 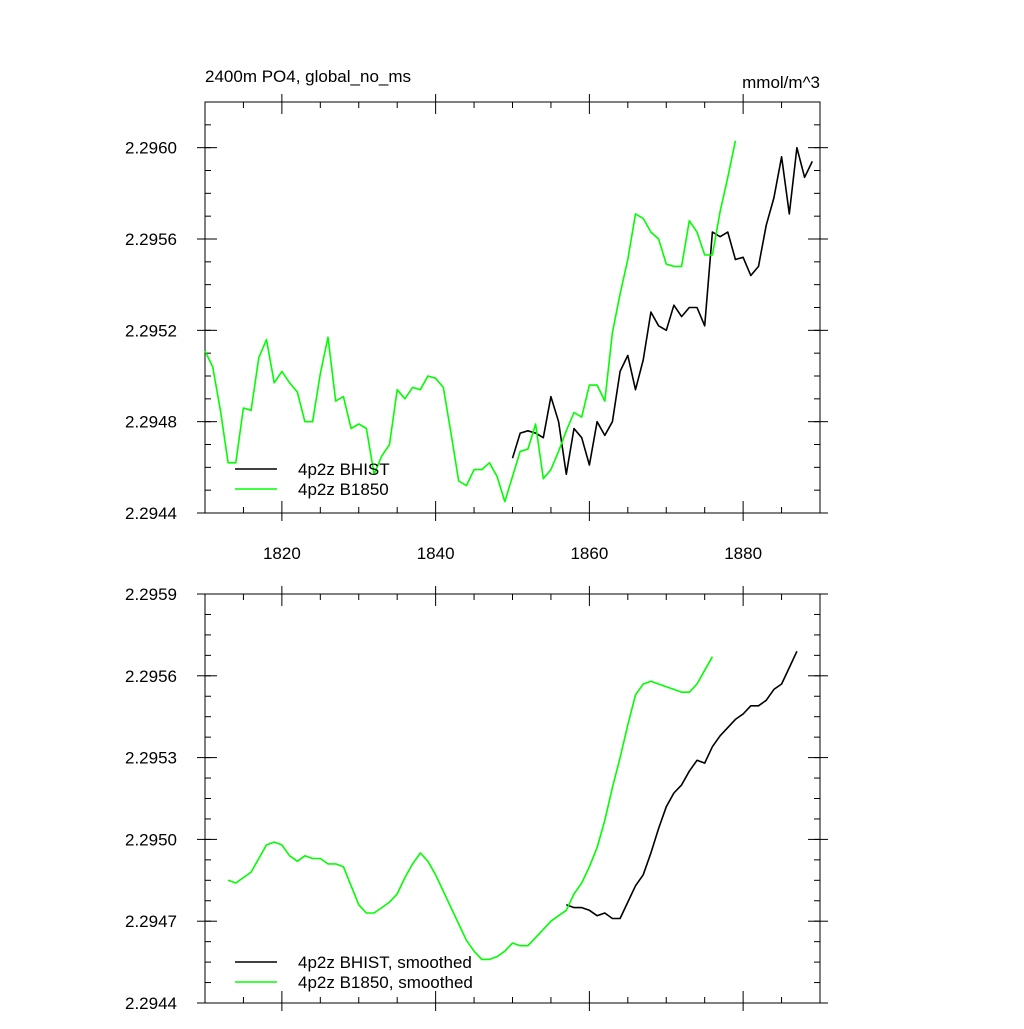 What do you see at coordinates (151, 148) in the screenshot?
I see `y-tick-label: 2.2960` at bounding box center [151, 148].